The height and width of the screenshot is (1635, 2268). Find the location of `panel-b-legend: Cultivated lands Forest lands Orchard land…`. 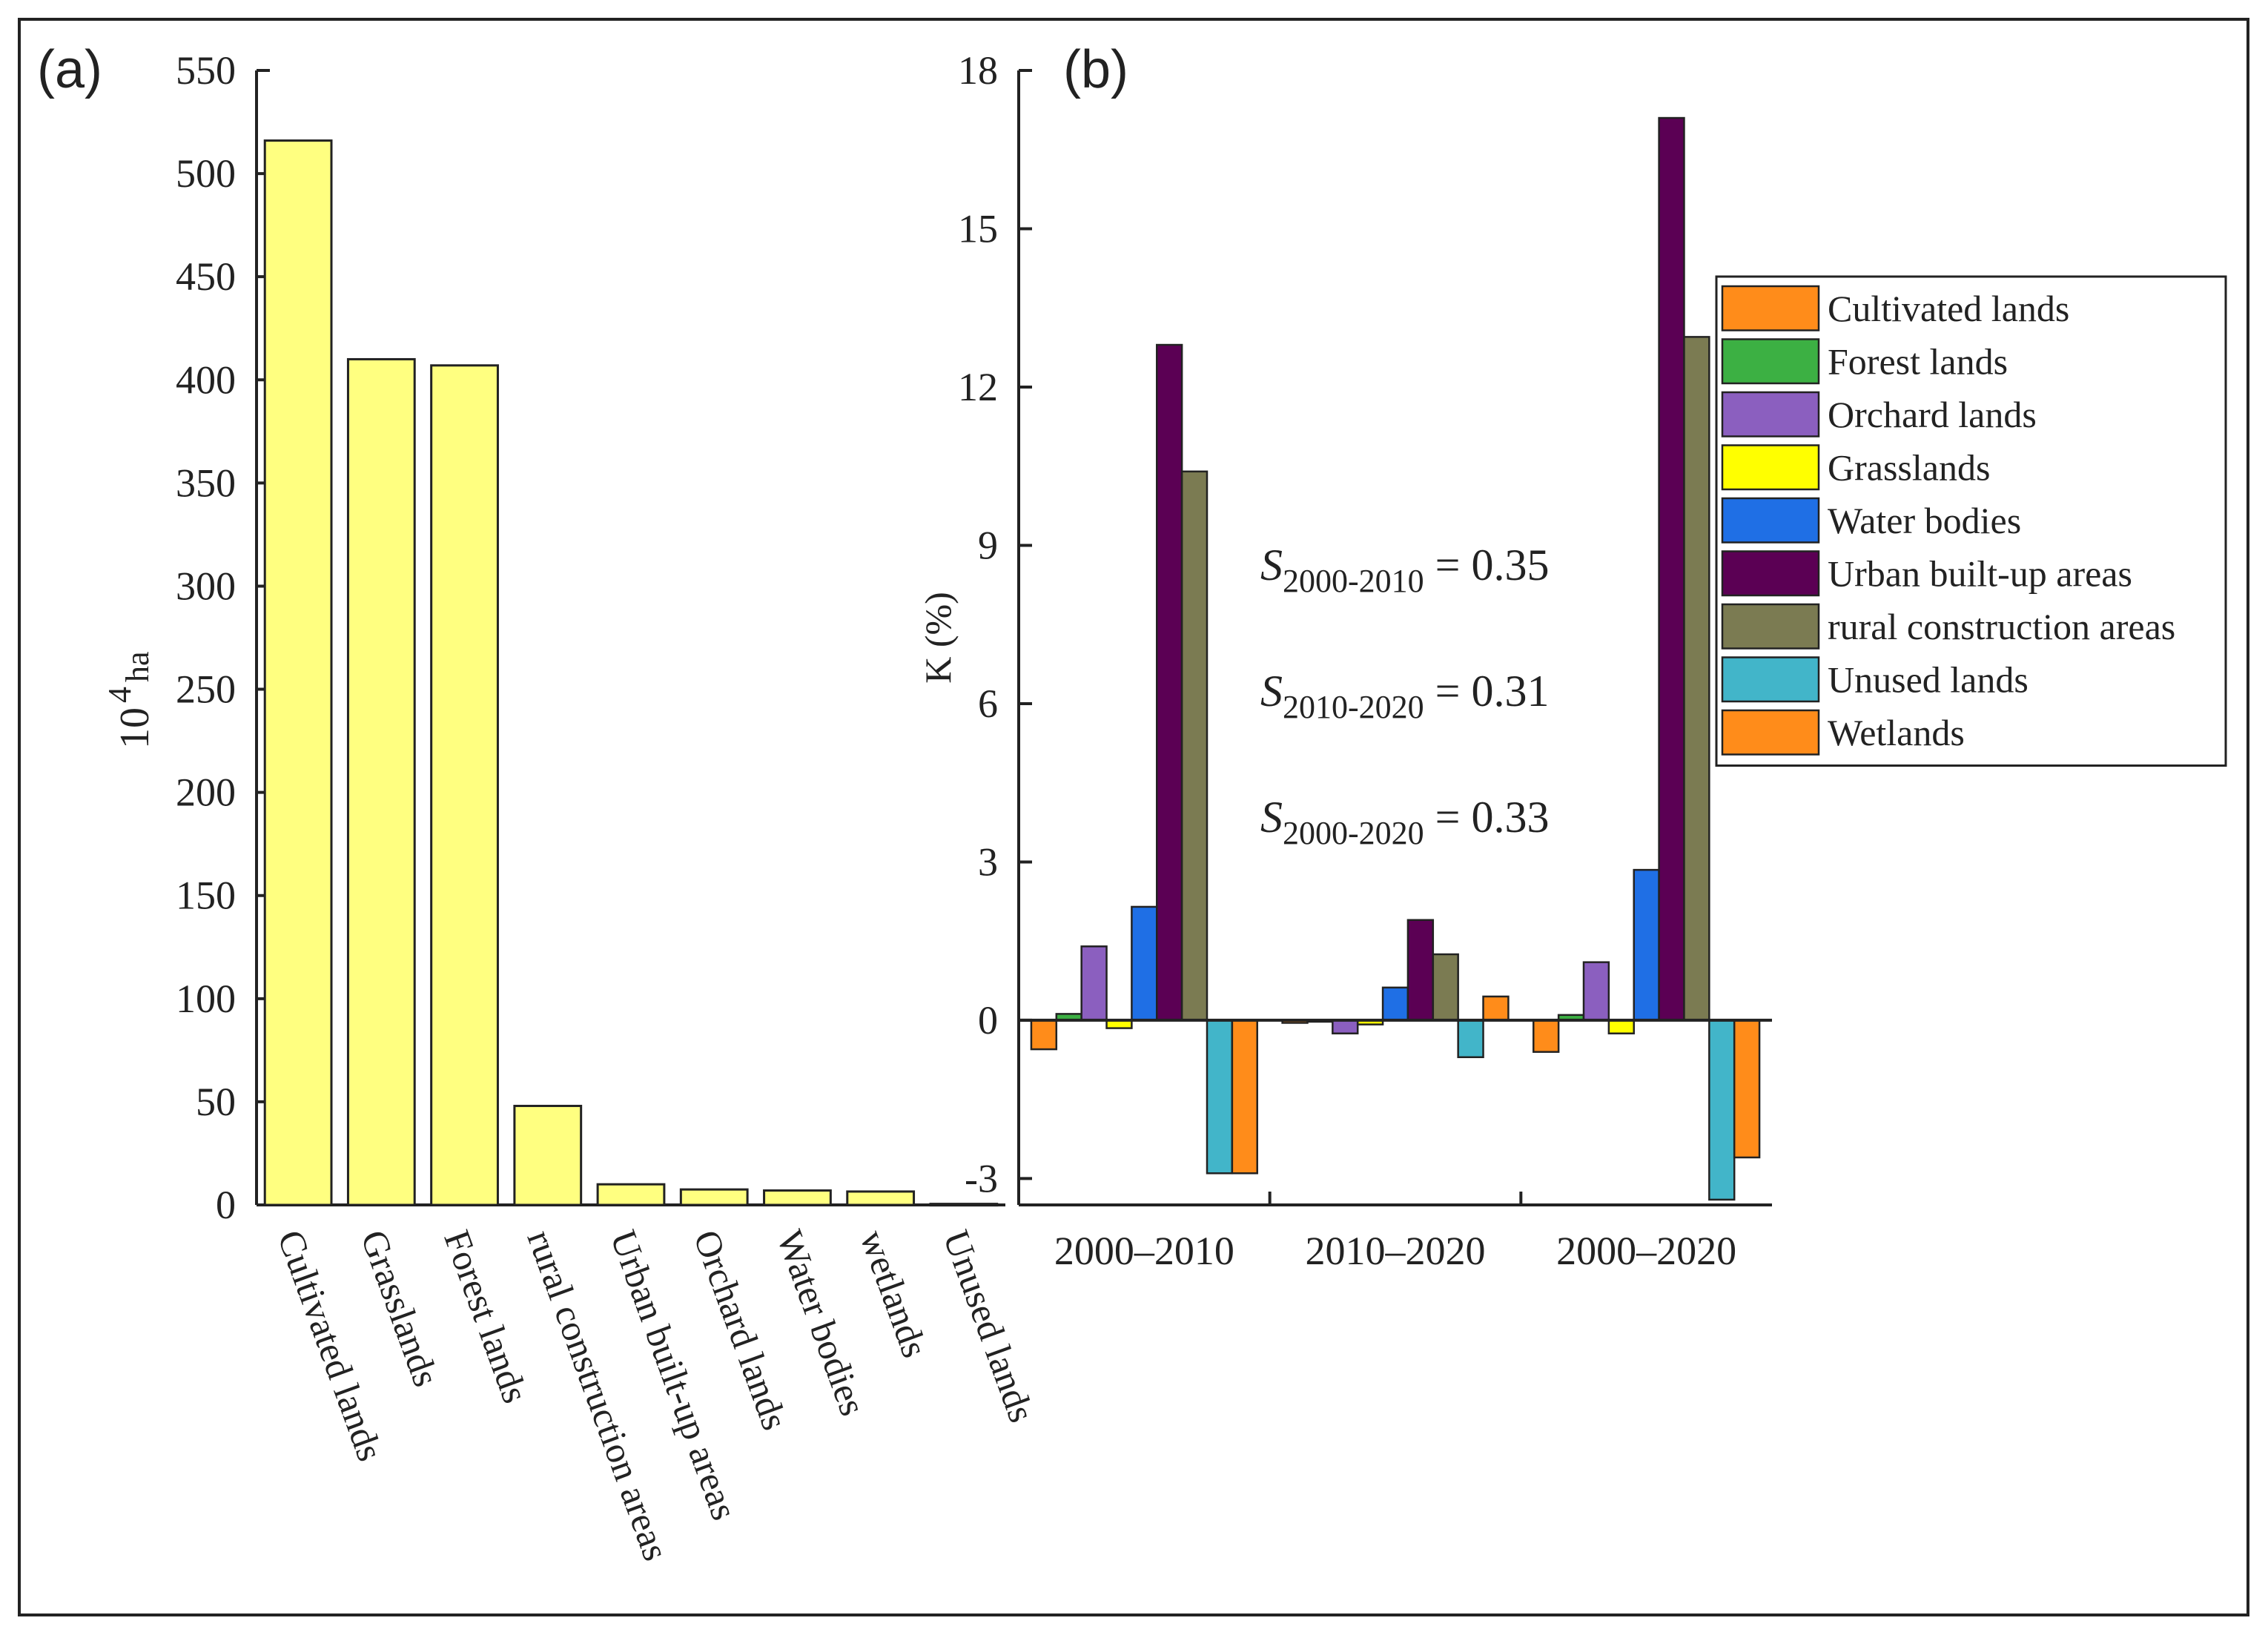

panel-b-legend: Cultivated lands Forest lands Orchard land… is located at coordinates (1971, 521).